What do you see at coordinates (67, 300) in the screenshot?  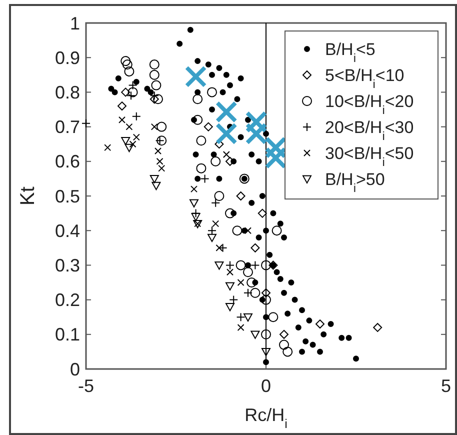 I see `y-tick-label: 0.2` at bounding box center [67, 300].